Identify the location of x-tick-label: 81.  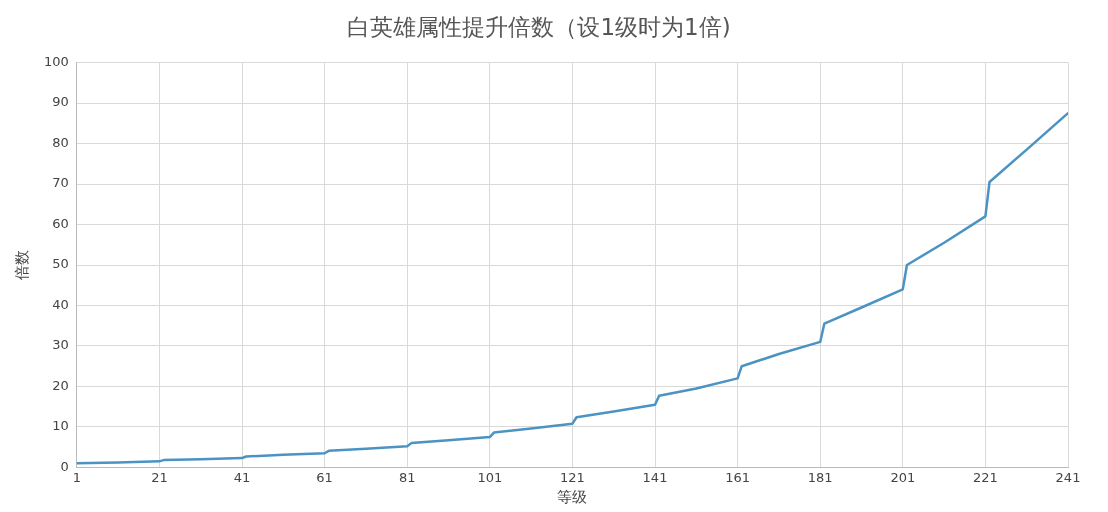
(407, 477).